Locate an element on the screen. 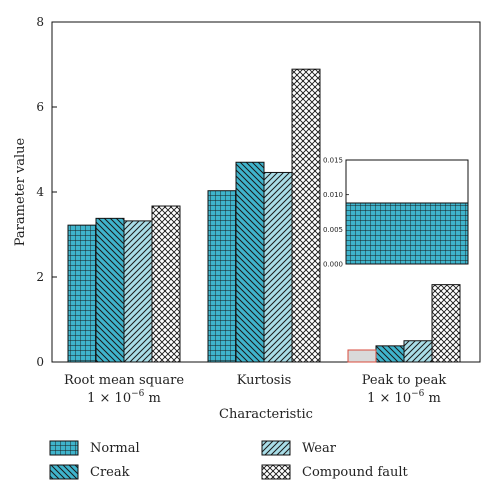 The width and height of the screenshot is (493, 500). zoom-callout-box is located at coordinates (362, 356).